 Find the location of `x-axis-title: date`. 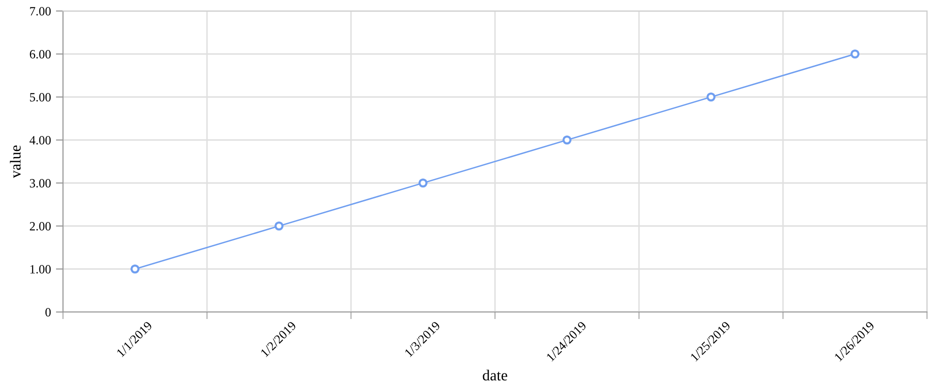

x-axis-title: date is located at coordinates (495, 375).